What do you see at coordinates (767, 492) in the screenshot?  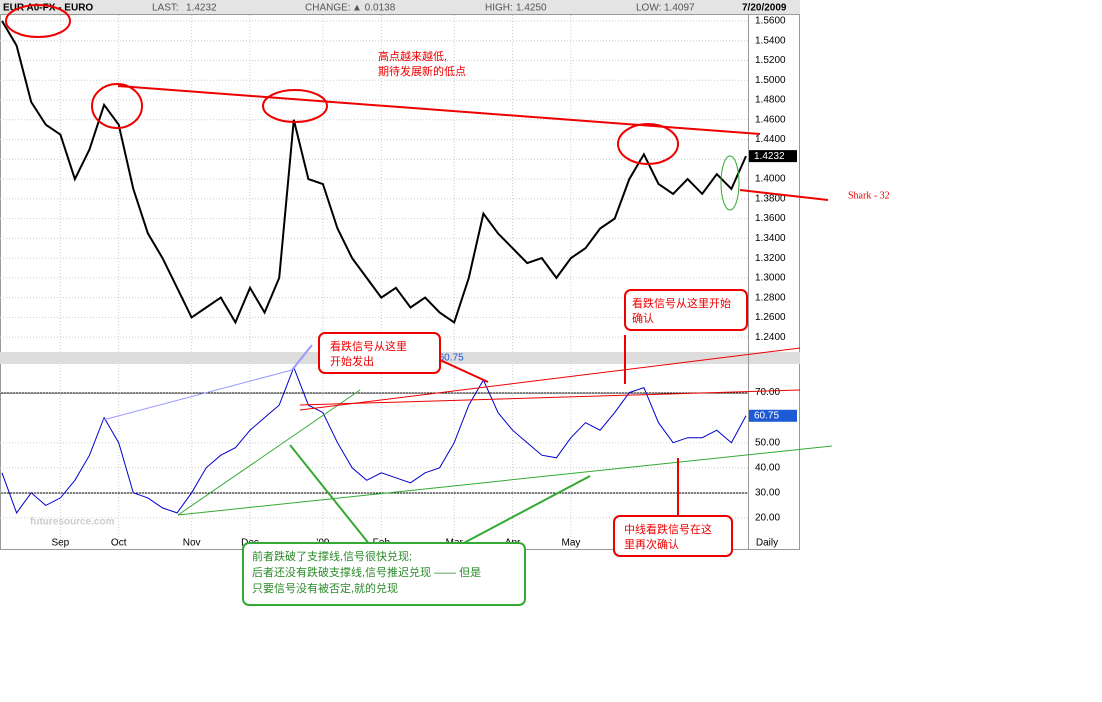 I see `y-tick-label: 30.00` at bounding box center [767, 492].